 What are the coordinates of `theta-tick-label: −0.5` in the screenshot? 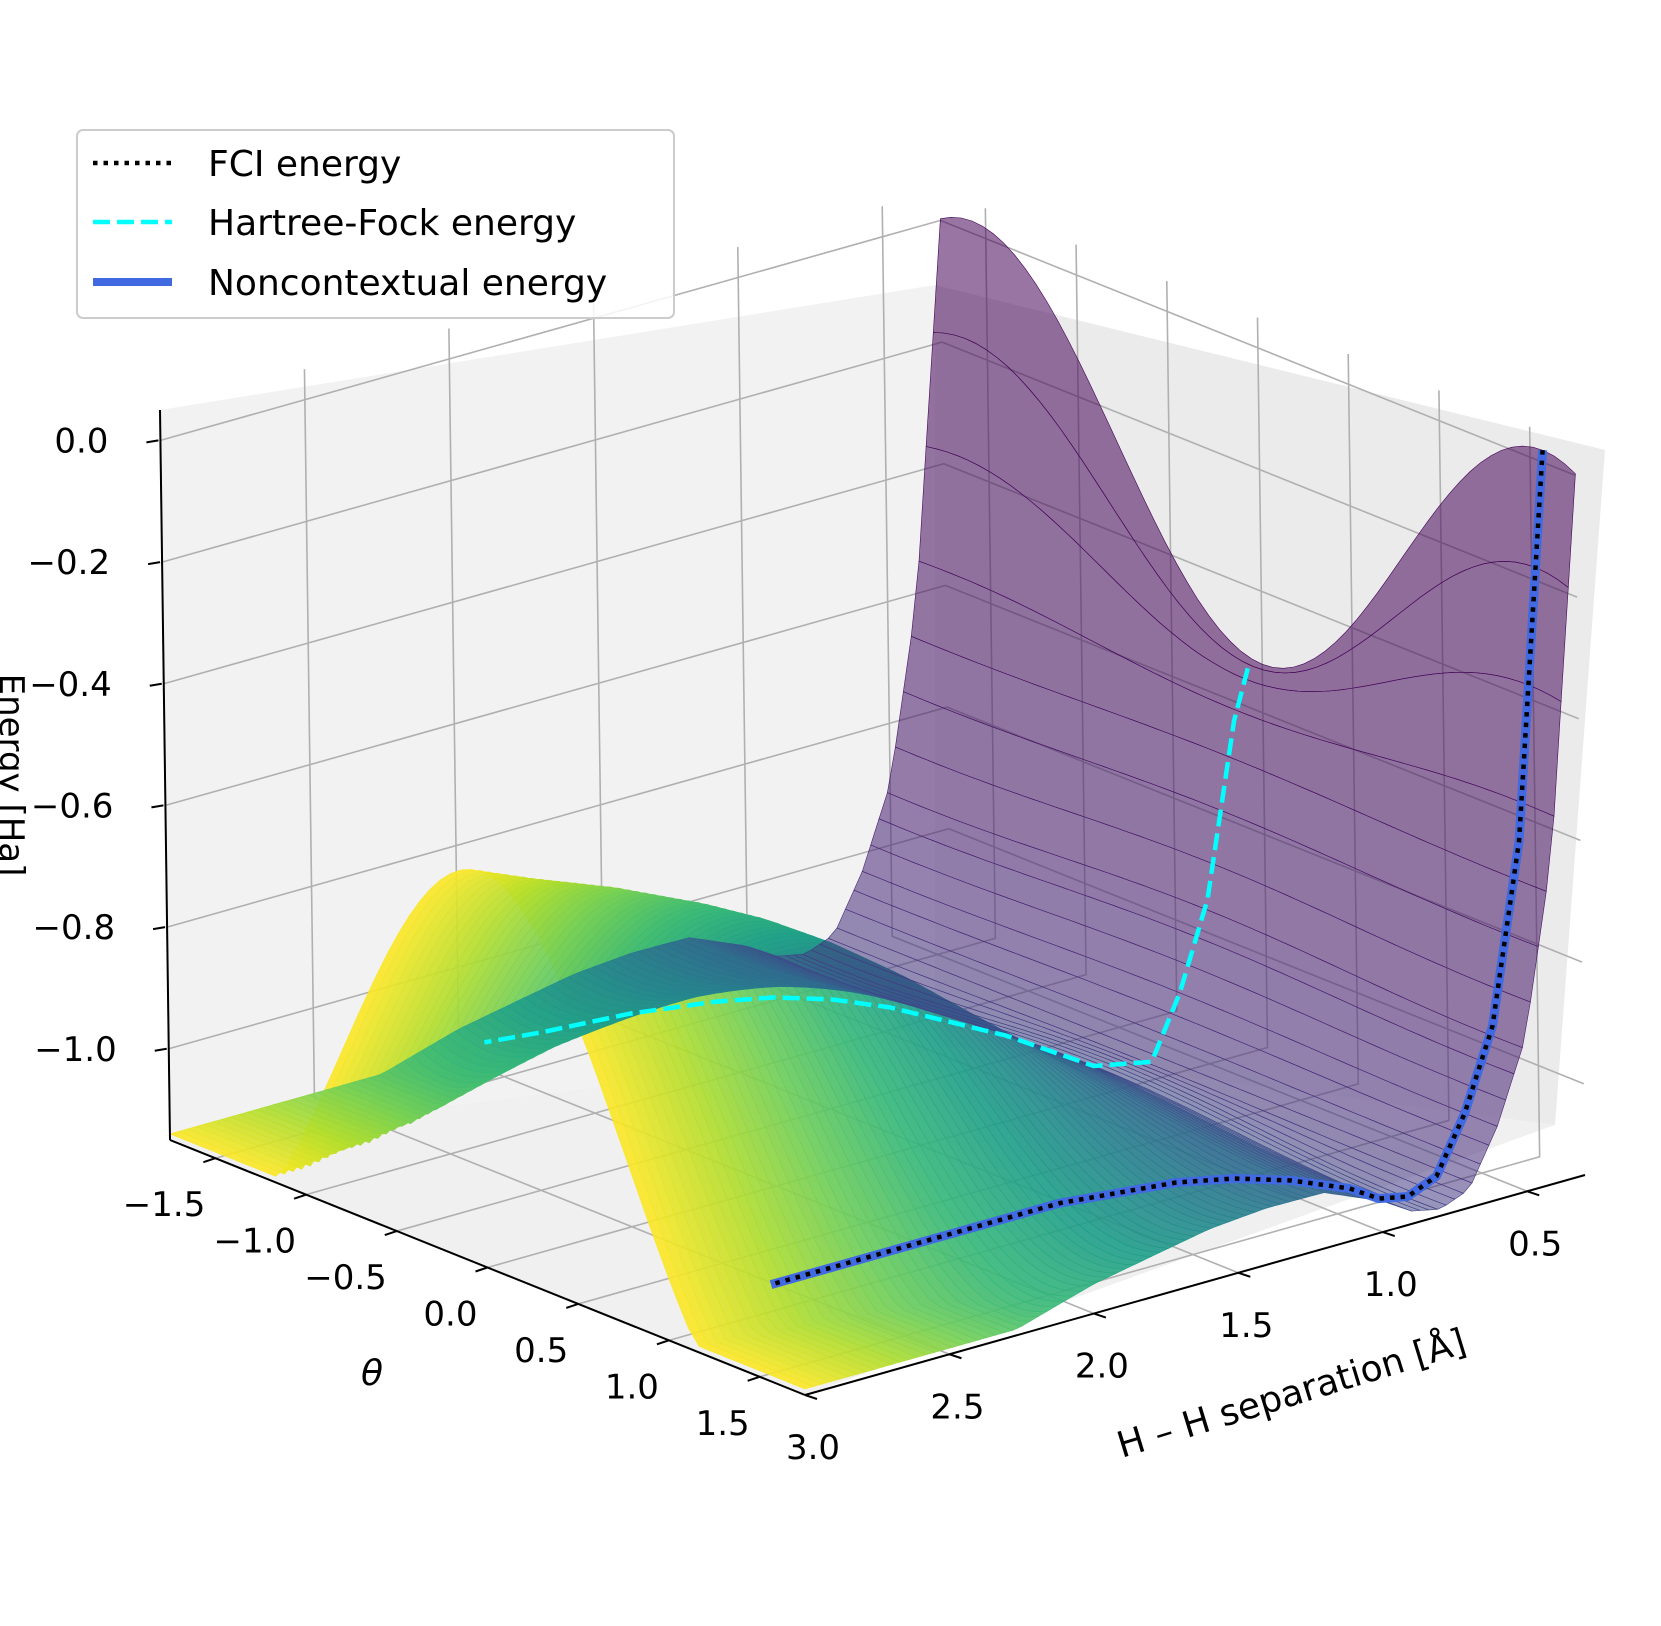 It's located at (345, 1278).